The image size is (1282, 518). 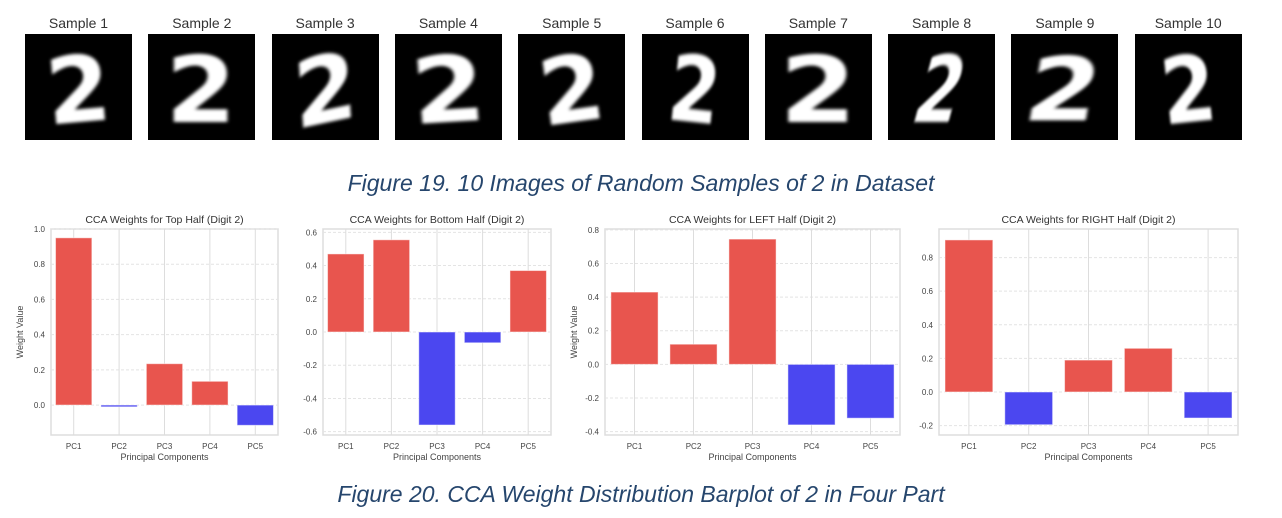 I want to click on sample-7: Sample 7 2, so click(x=818, y=79).